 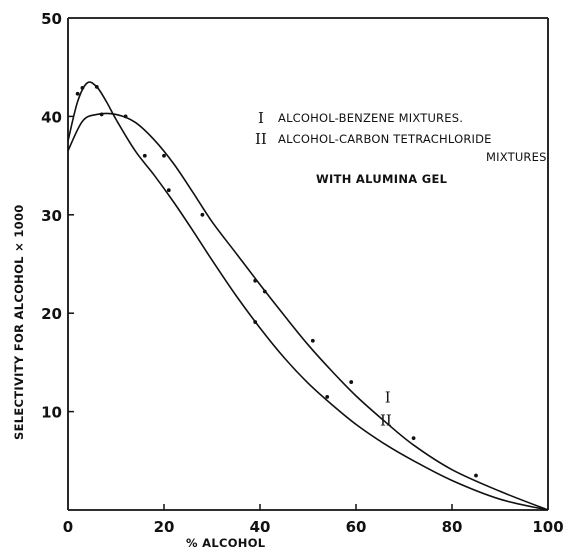 I want to click on curve-label-I: I, so click(x=388, y=398).